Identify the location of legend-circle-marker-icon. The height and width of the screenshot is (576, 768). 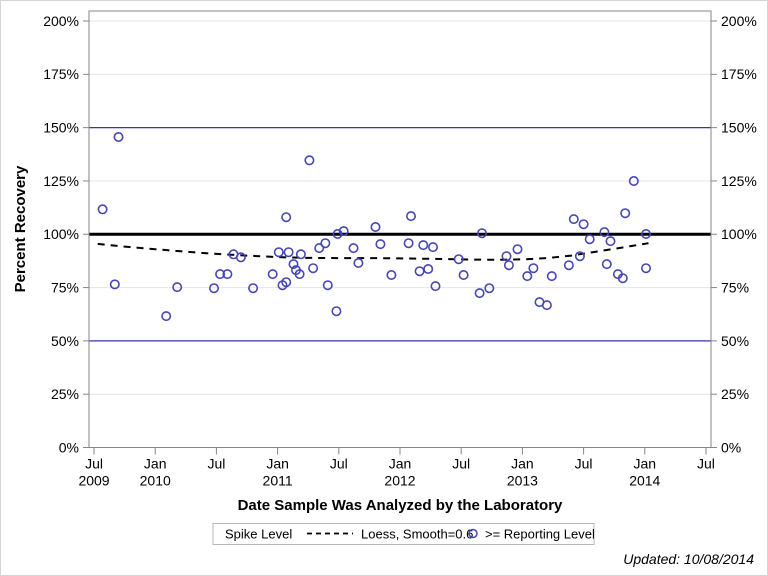
(473, 533).